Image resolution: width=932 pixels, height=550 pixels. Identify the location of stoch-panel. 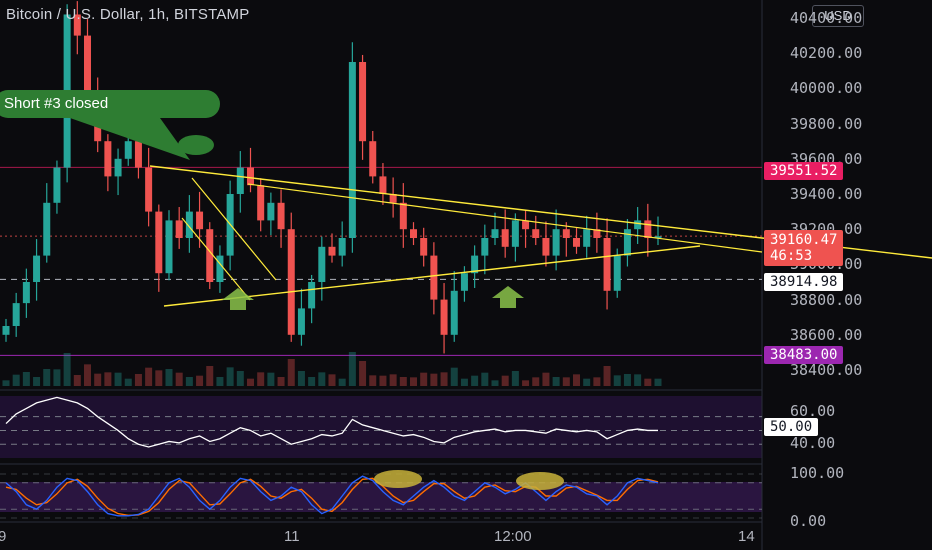
(381, 497).